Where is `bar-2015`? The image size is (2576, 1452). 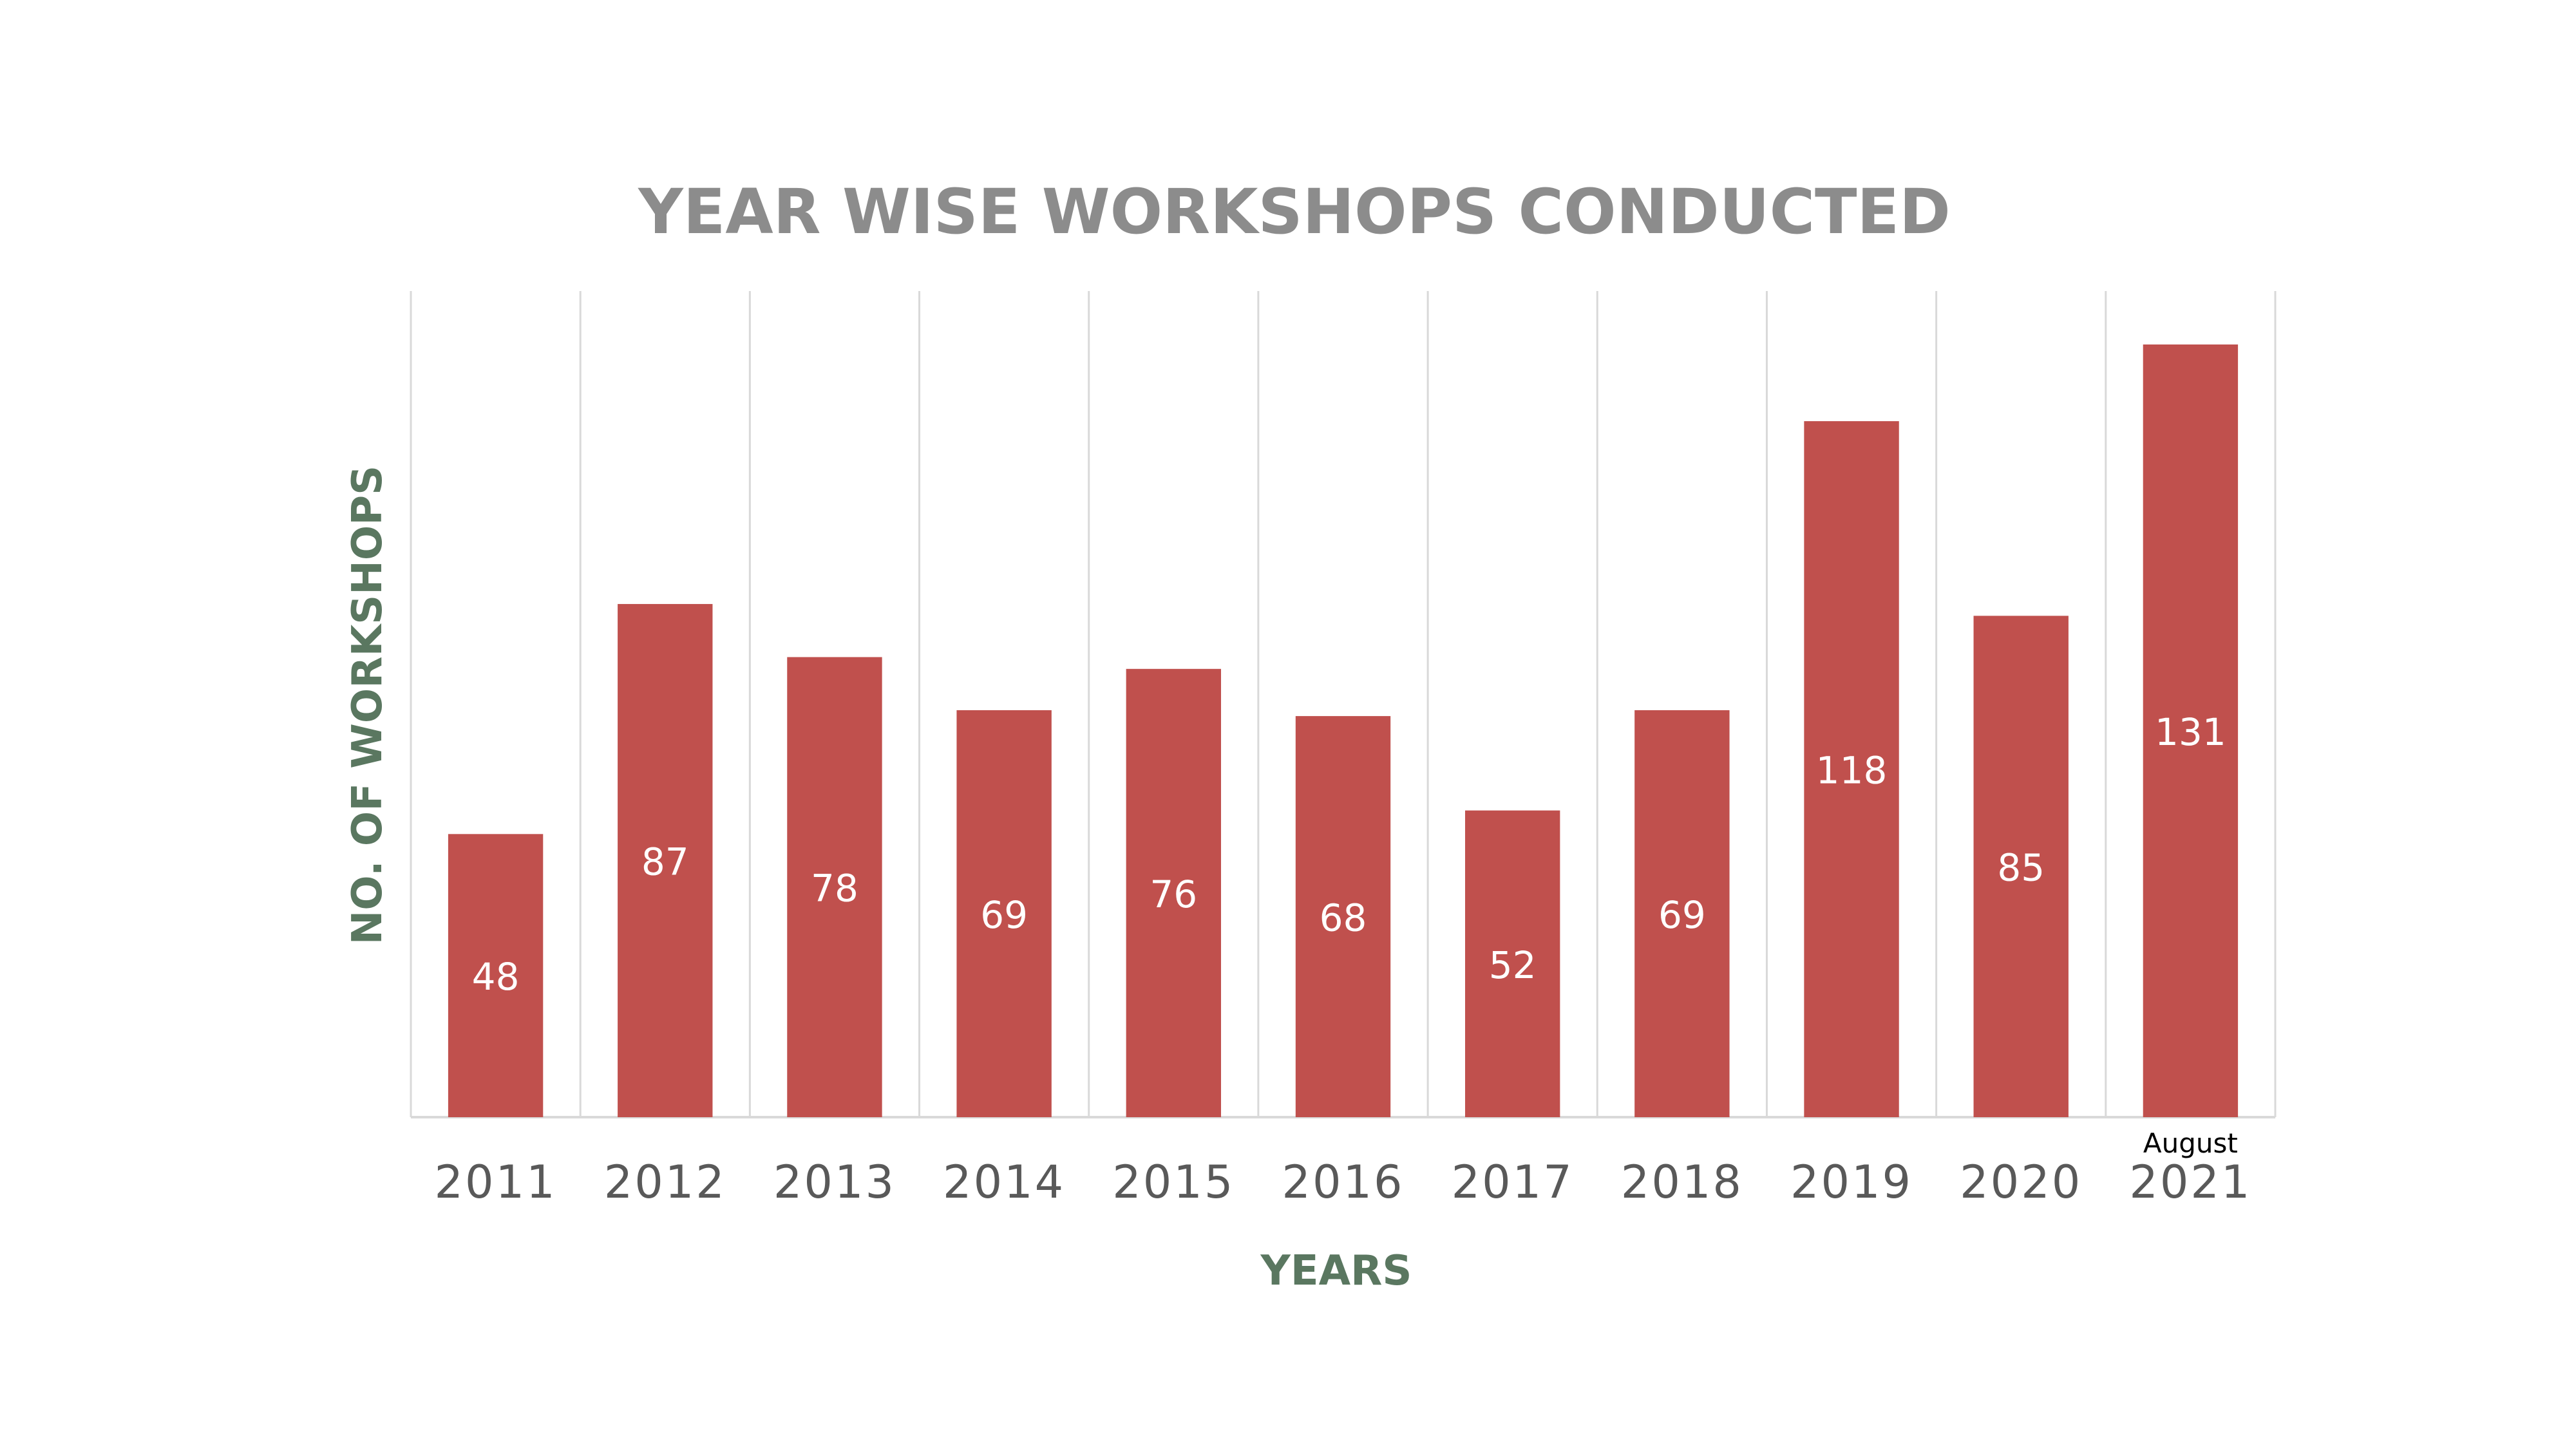
bar-2015 is located at coordinates (1174, 892).